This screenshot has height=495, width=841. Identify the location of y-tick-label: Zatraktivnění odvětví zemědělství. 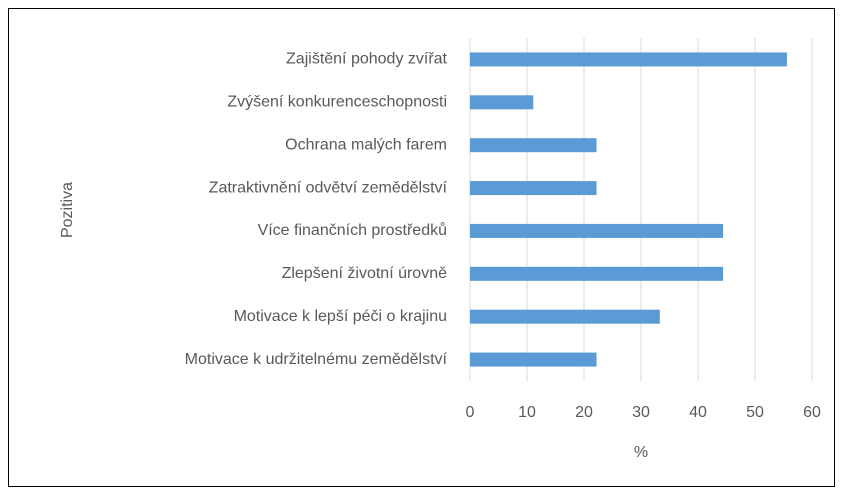
(328, 187).